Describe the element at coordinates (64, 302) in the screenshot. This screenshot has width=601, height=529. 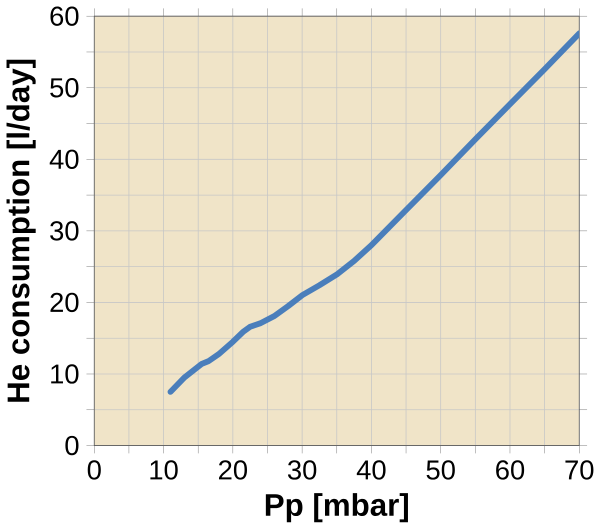
I see `y-tick-label: 20` at that location.